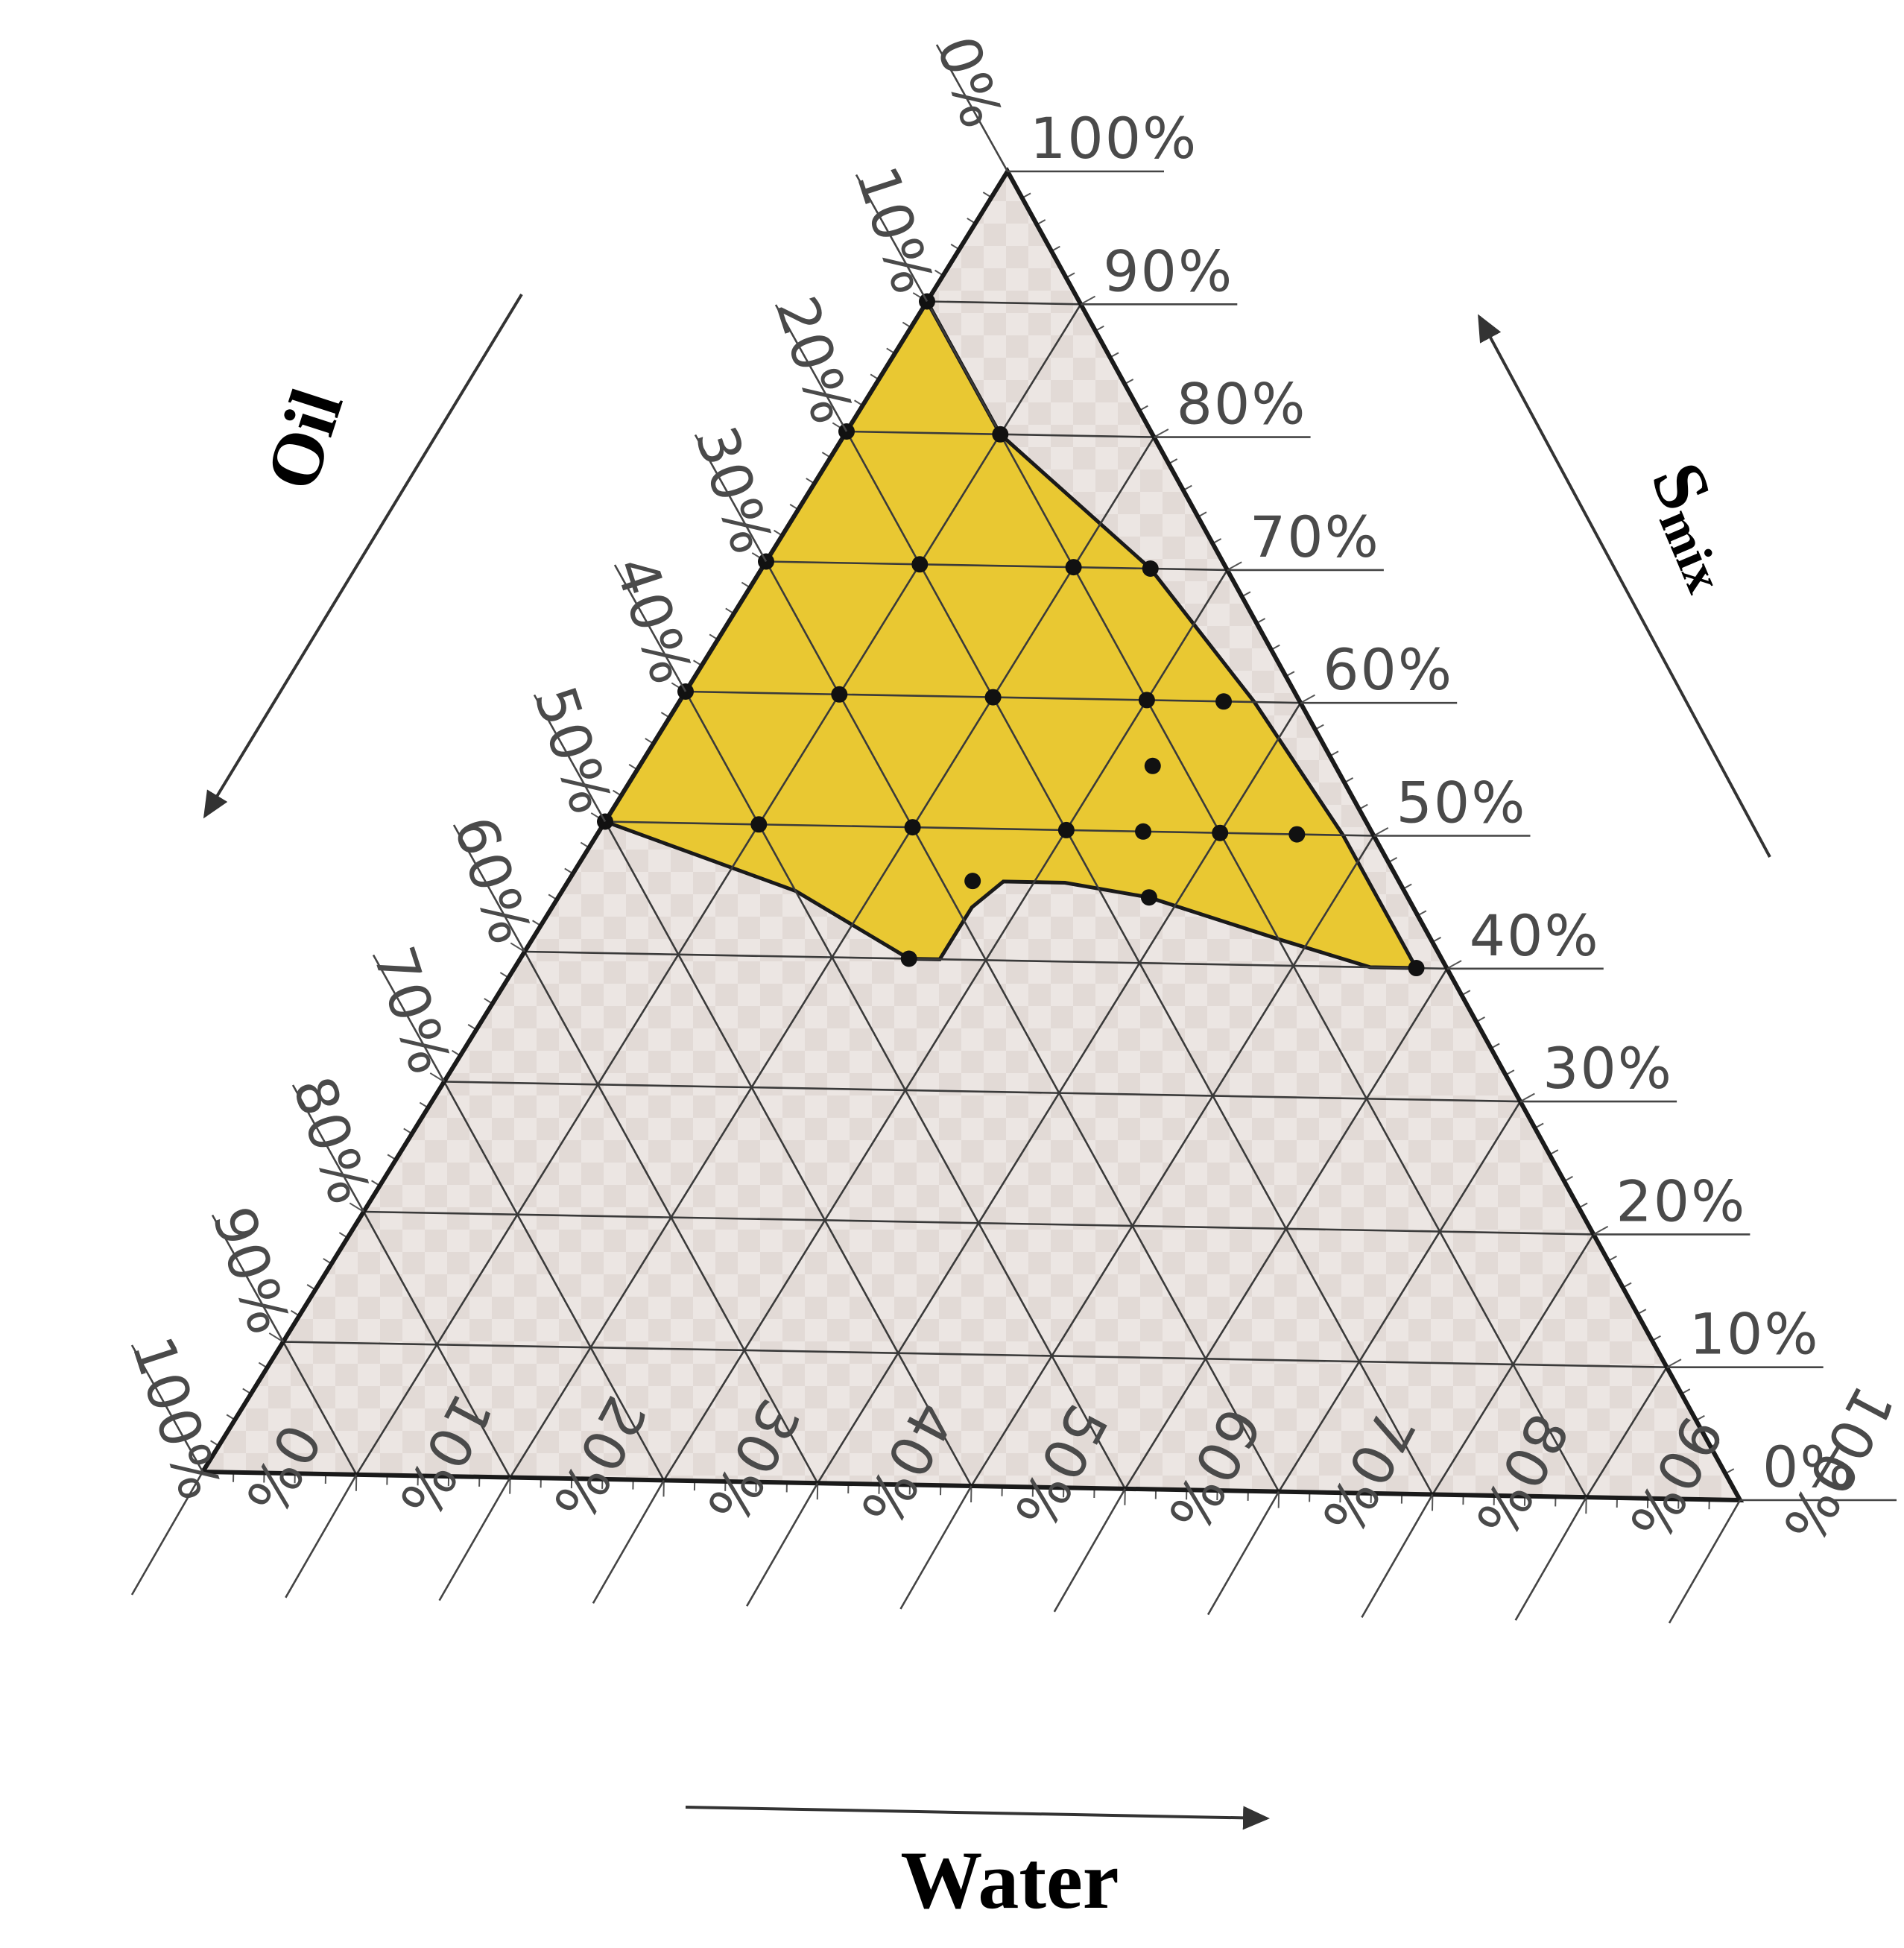 Image resolution: width=1904 pixels, height=1948 pixels. I want to click on smix-tick-label: 40%, so click(1535, 935).